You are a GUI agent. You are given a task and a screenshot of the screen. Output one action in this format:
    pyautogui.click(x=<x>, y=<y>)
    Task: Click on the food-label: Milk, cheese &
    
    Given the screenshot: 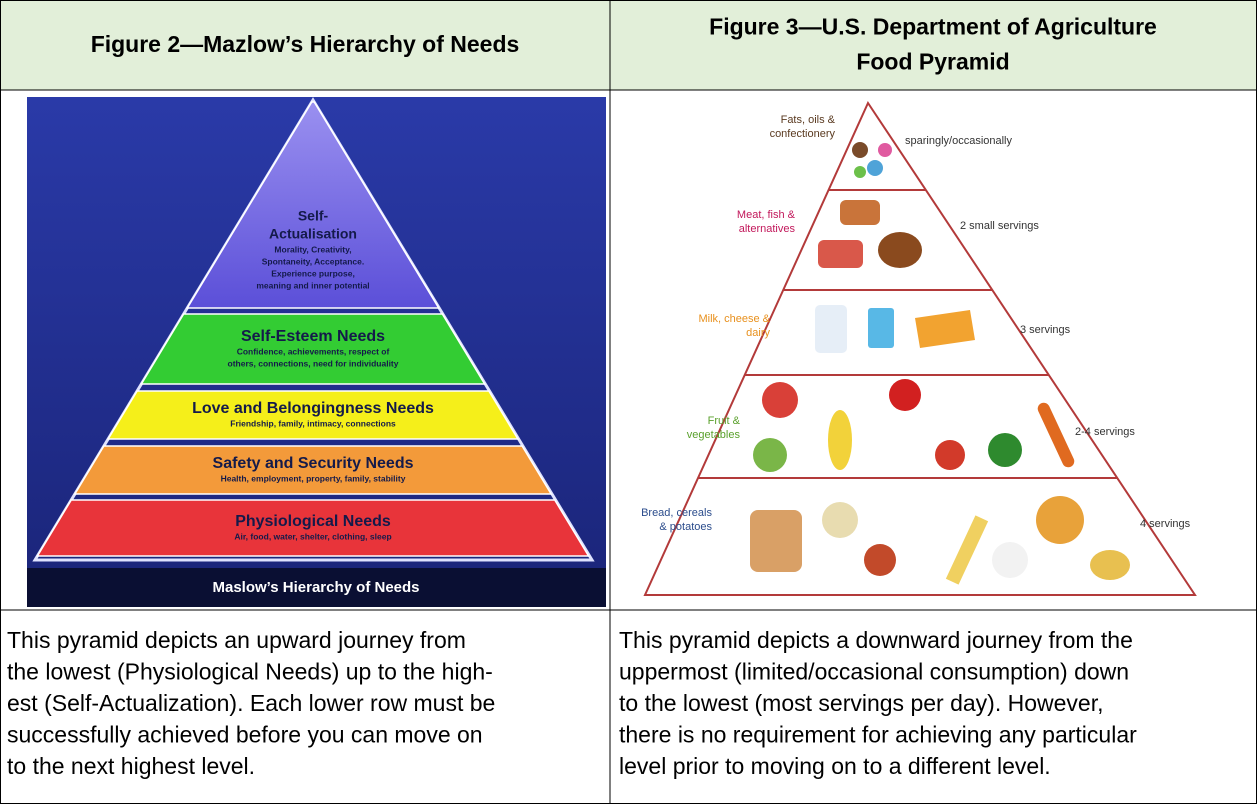 What is the action you would take?
    pyautogui.click(x=734, y=319)
    